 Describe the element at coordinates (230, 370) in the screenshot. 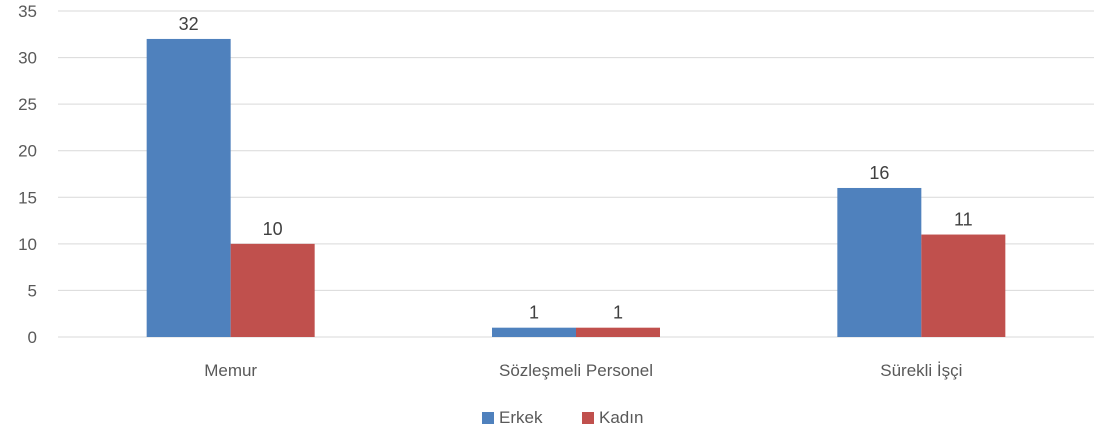

I see `x-tick-label: Memur` at that location.